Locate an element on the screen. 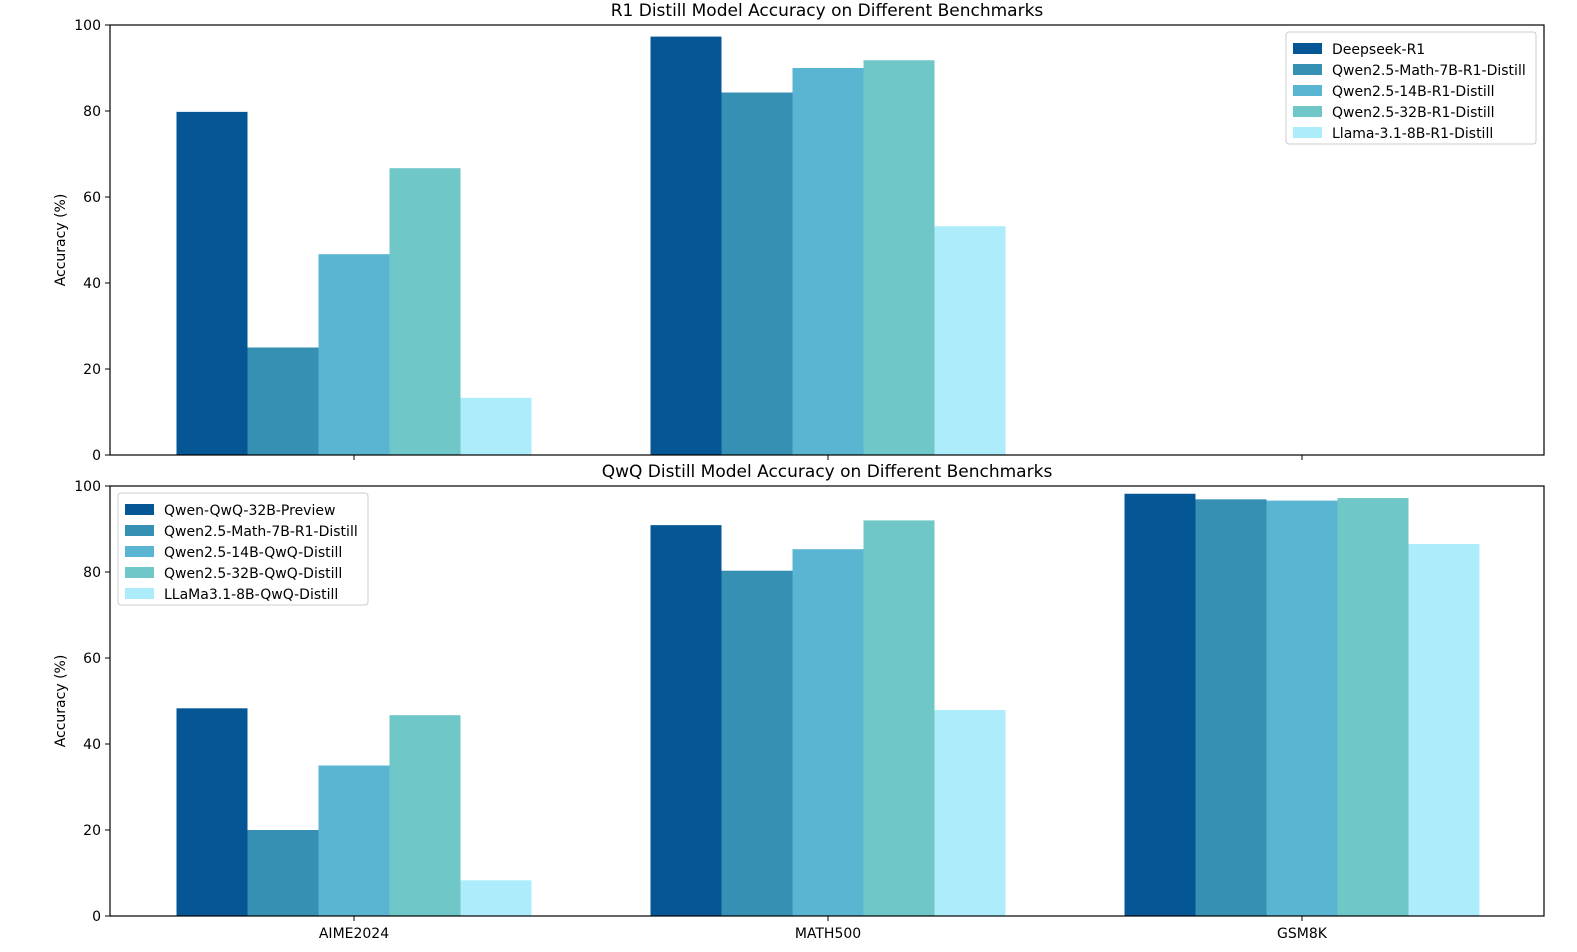 The image size is (1577, 952). x-tick-label: GSM8K is located at coordinates (1302, 934).